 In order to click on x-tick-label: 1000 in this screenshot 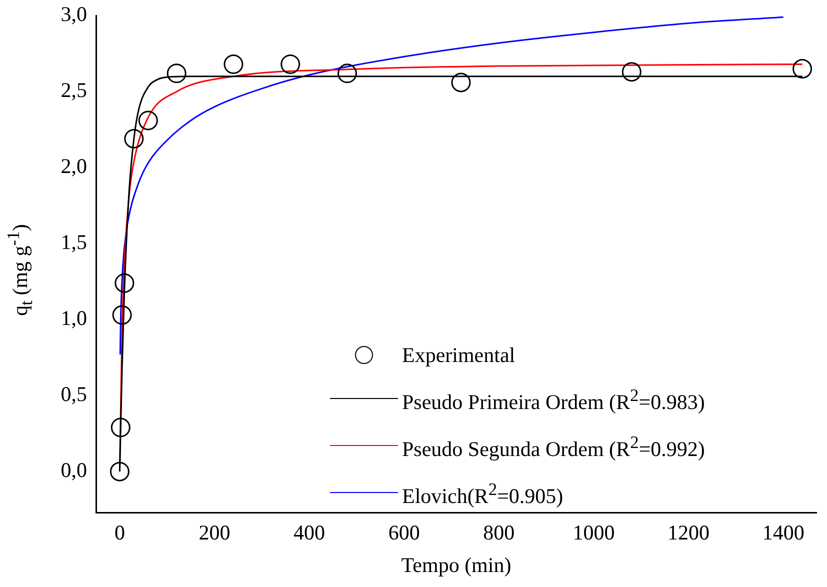, I will do `click(593, 532)`.